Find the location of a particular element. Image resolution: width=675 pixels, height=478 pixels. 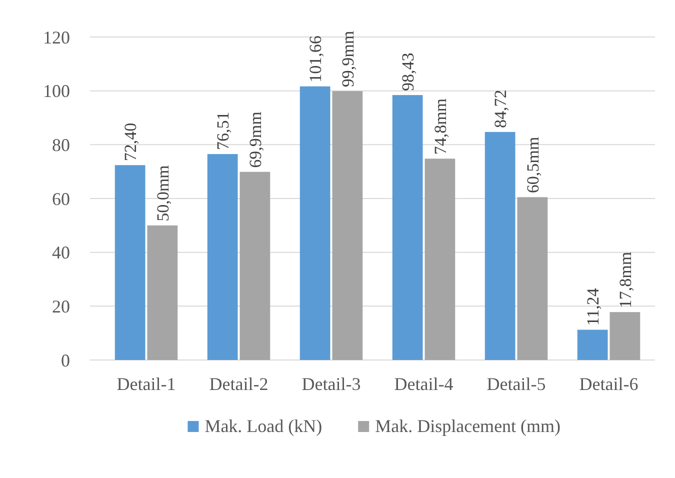

data-label: 72,40 is located at coordinates (130, 142).